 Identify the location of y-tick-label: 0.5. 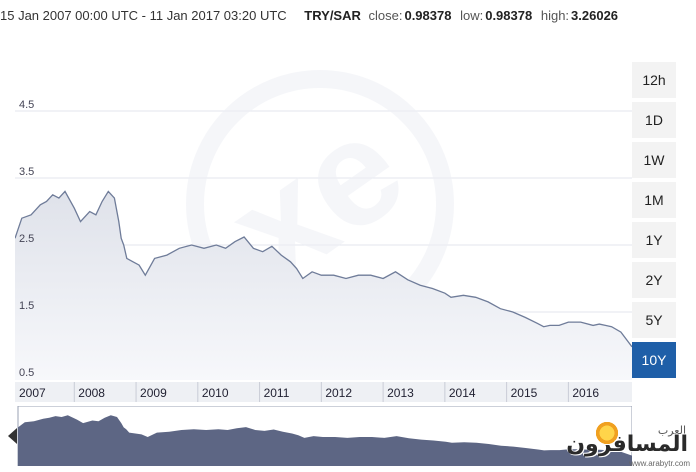
(26, 373).